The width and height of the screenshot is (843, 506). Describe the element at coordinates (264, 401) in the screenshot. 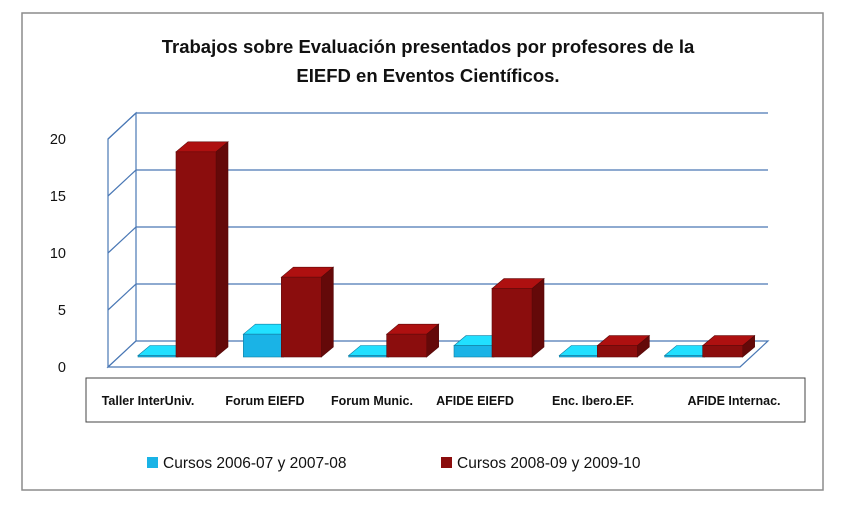

I see `category-label: Forum EIEFD` at that location.